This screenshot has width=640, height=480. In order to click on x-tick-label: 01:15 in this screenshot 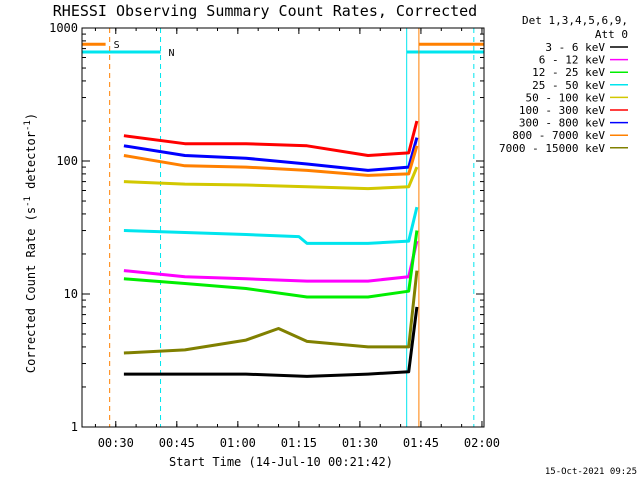, I will do `click(299, 443)`.